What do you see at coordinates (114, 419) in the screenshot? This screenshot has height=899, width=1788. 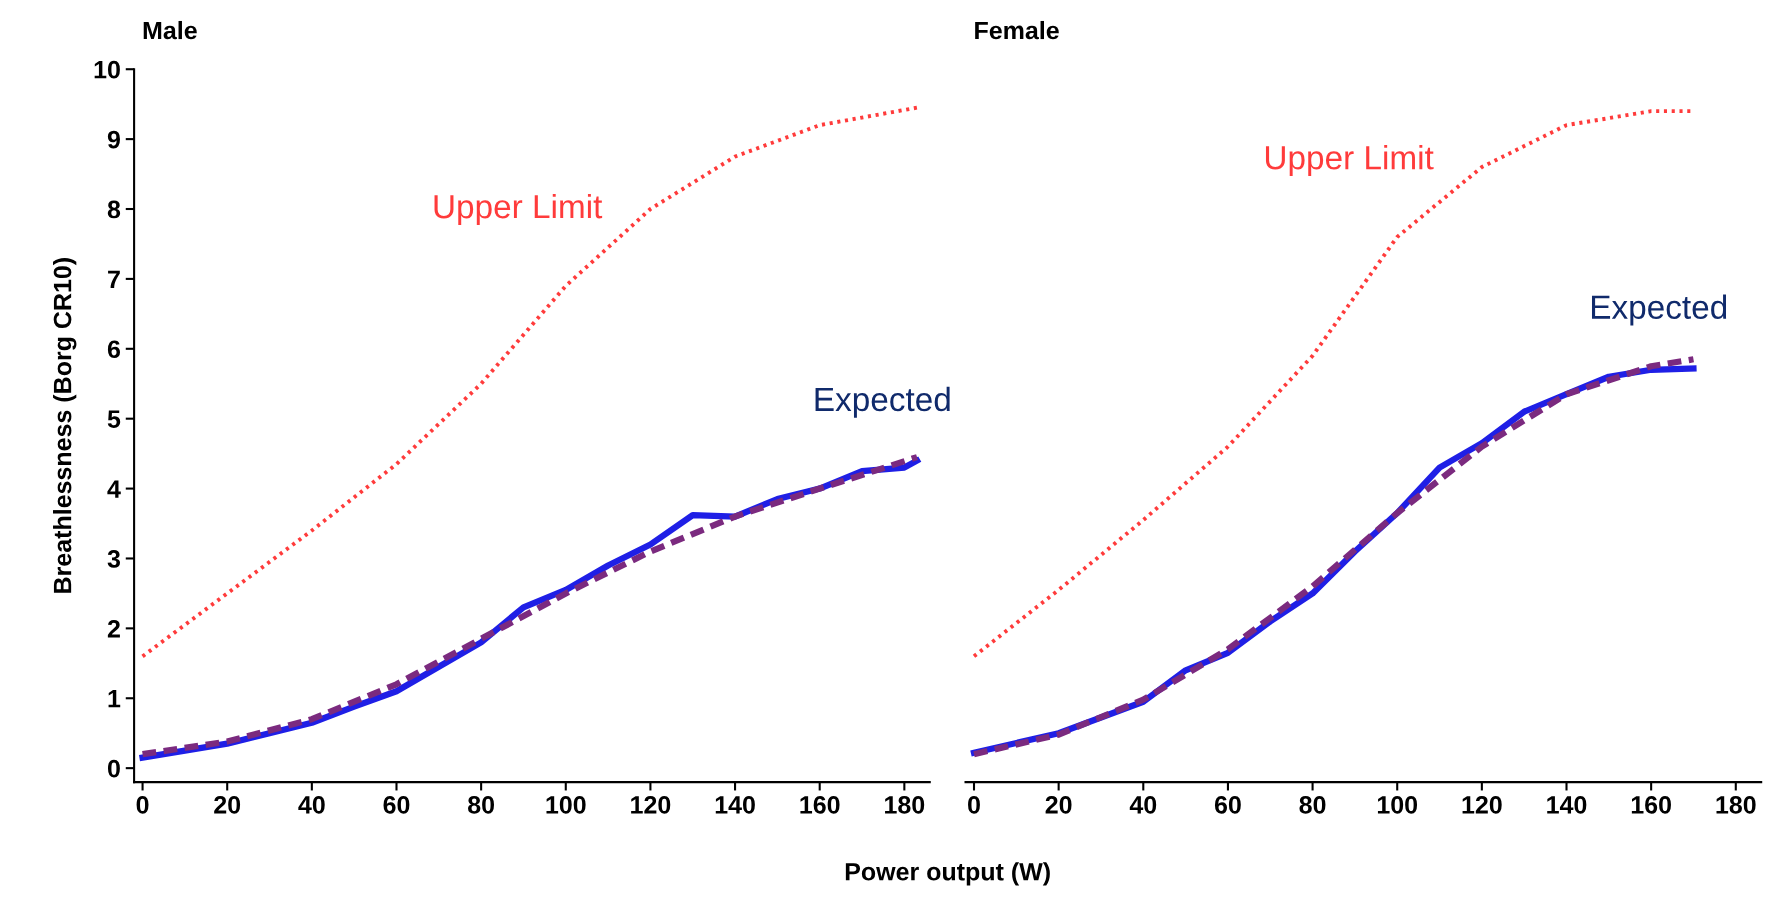 I see `y-tick-label: 5` at bounding box center [114, 419].